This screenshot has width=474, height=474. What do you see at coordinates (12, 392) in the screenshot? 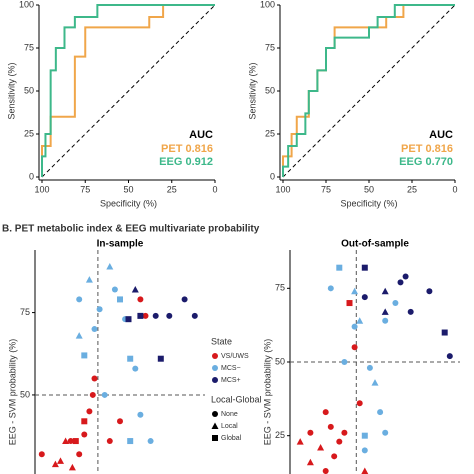
I see `y-axis-label: EEG - SVM probability (%)` at bounding box center [12, 392].